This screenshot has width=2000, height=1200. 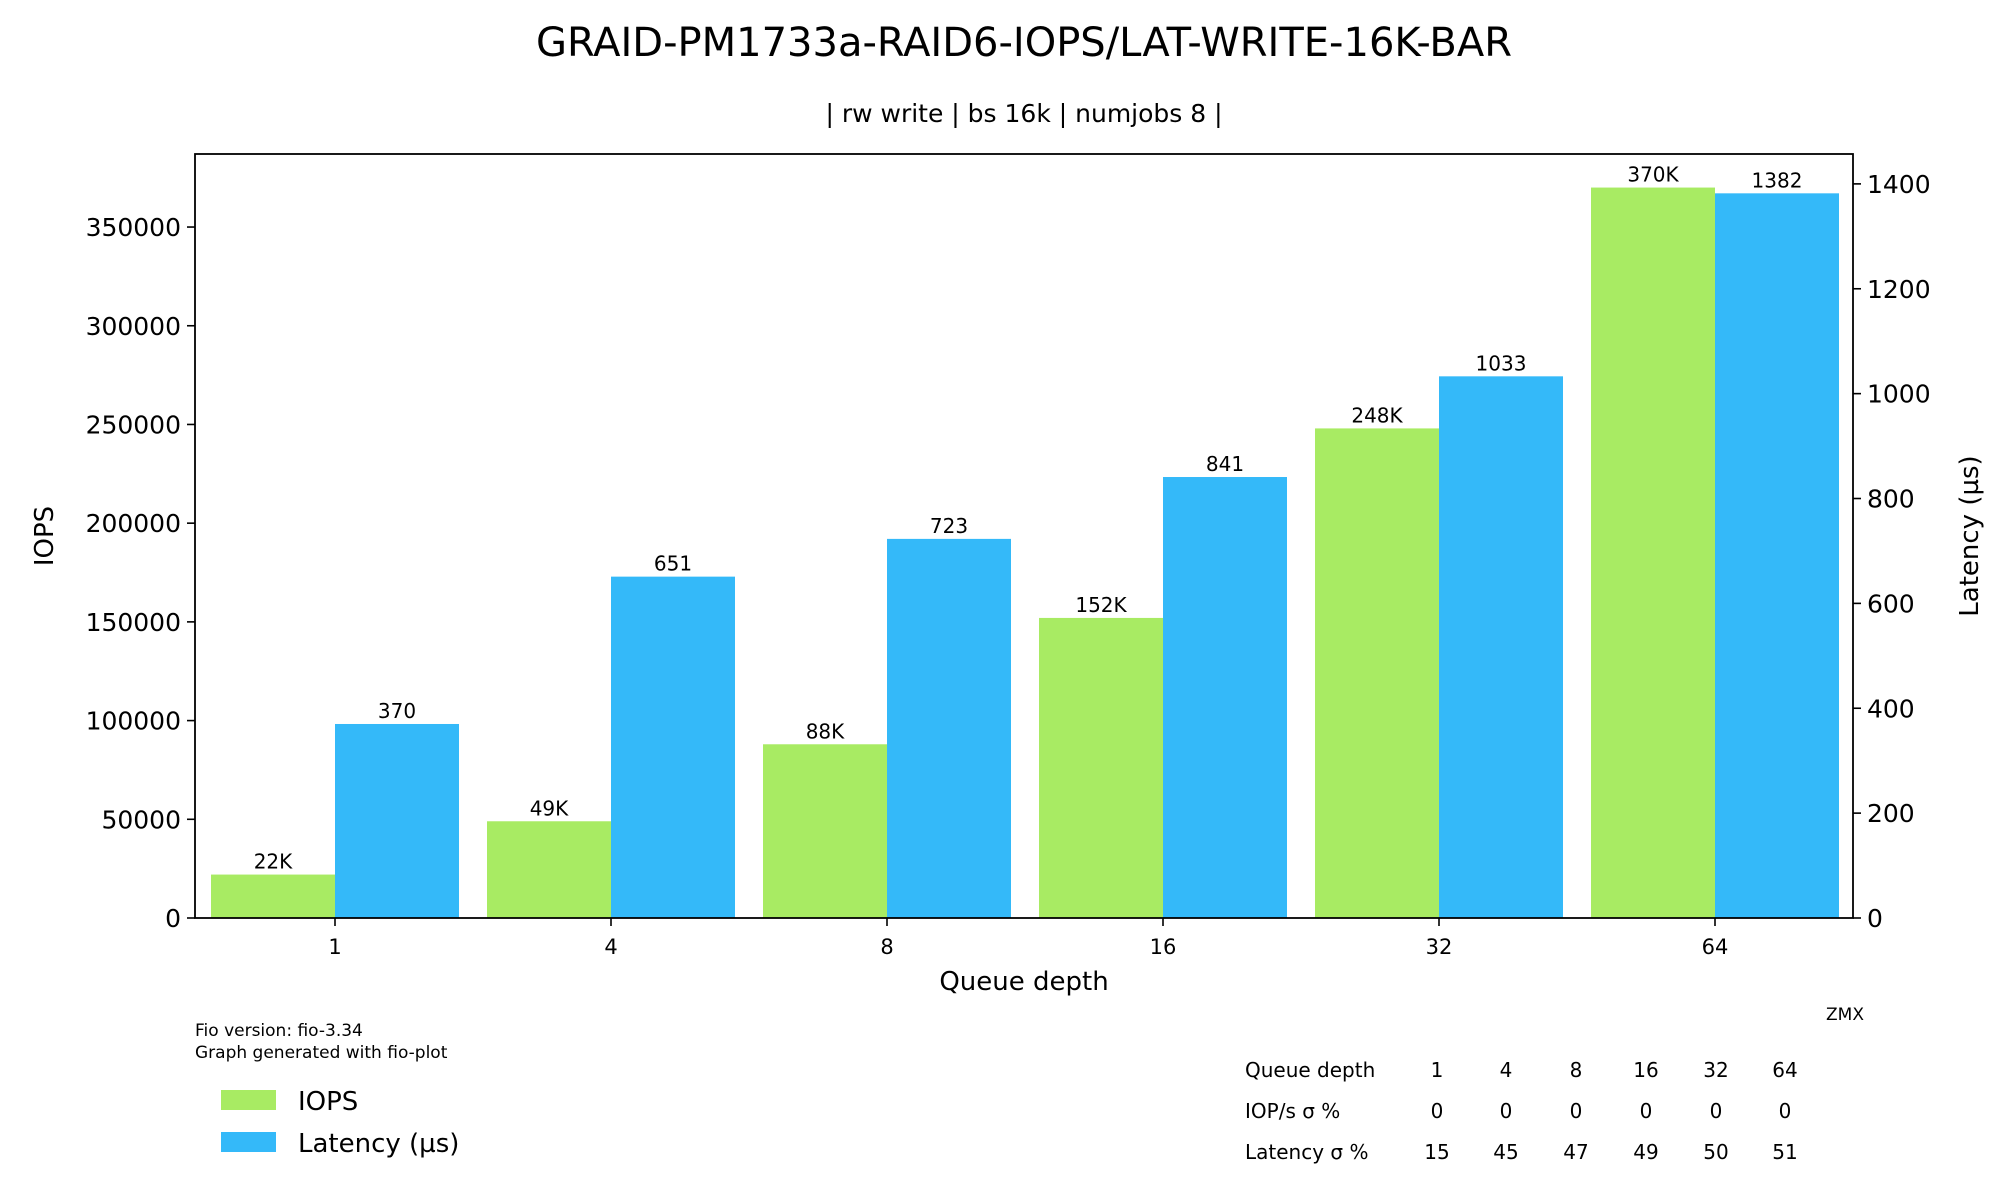 I want to click on data-label-latency-qd-1: 370, so click(x=397, y=711).